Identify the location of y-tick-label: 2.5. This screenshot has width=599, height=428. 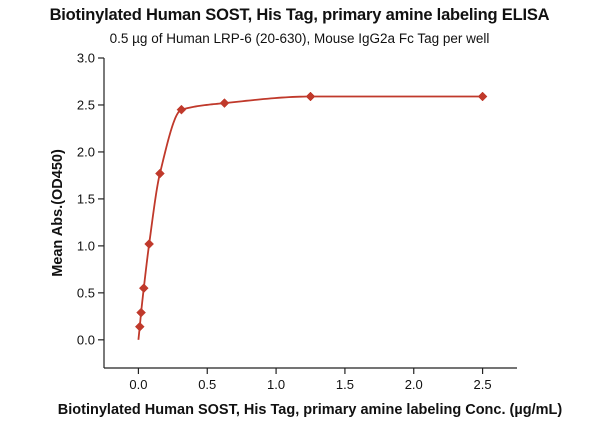
(86, 104).